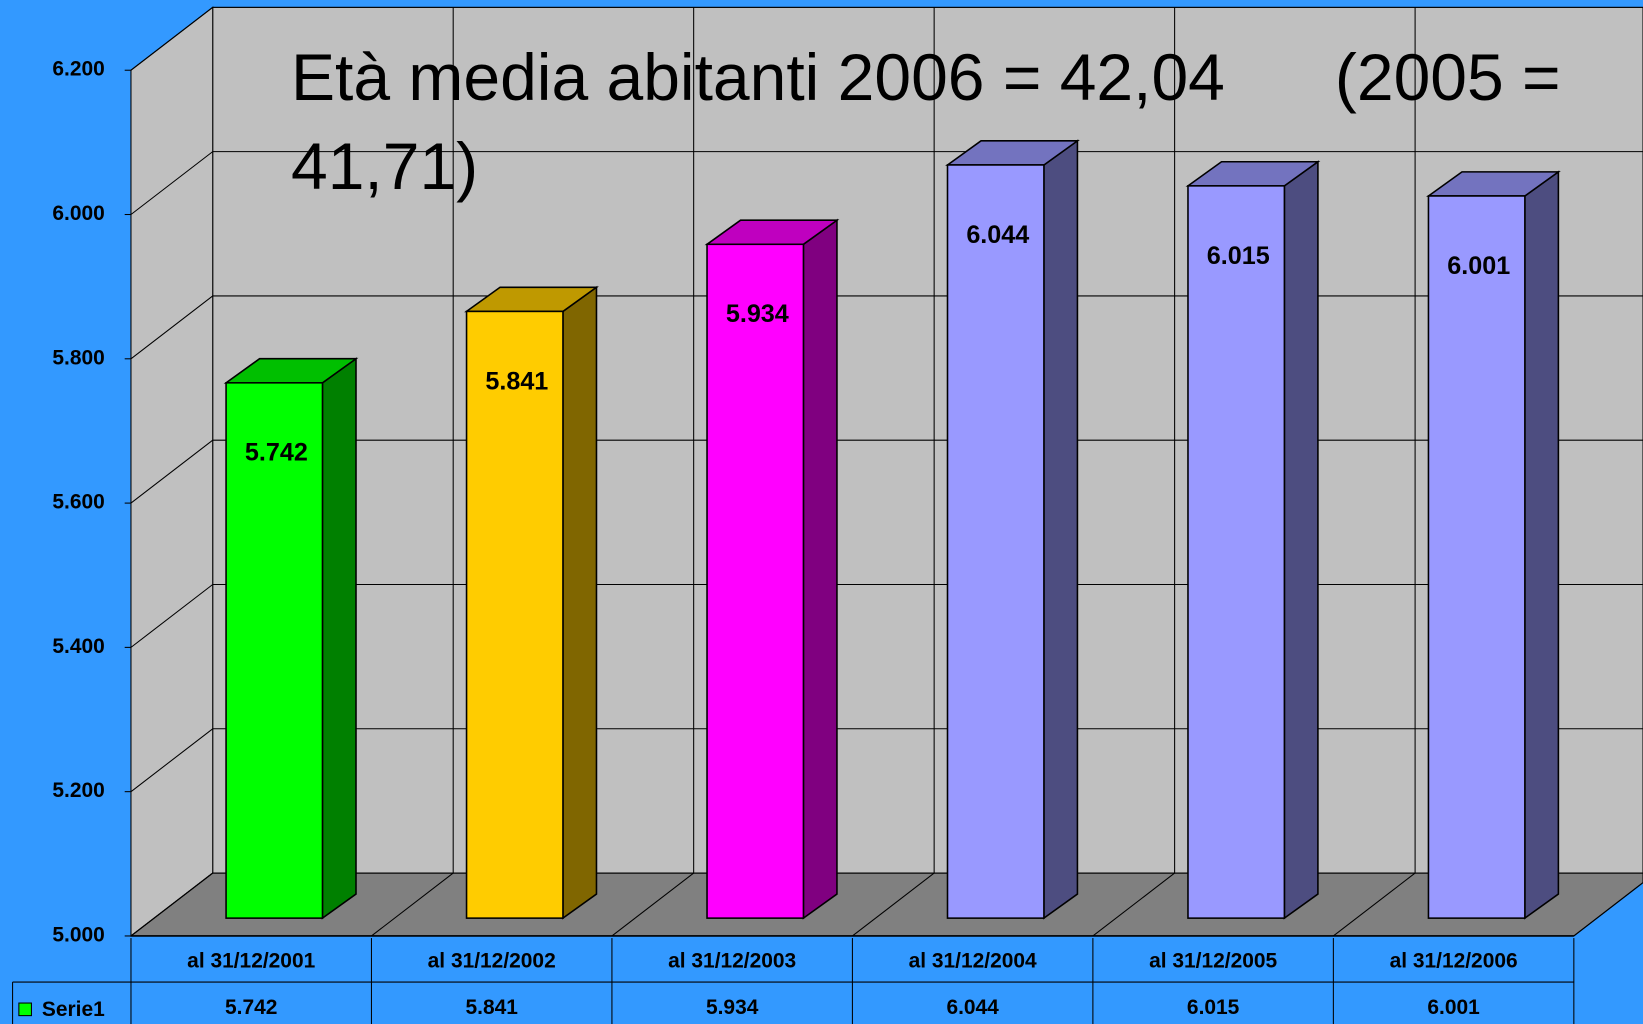 The width and height of the screenshot is (1643, 1024). I want to click on x-tick-label: al 31/12/2004, so click(973, 961).